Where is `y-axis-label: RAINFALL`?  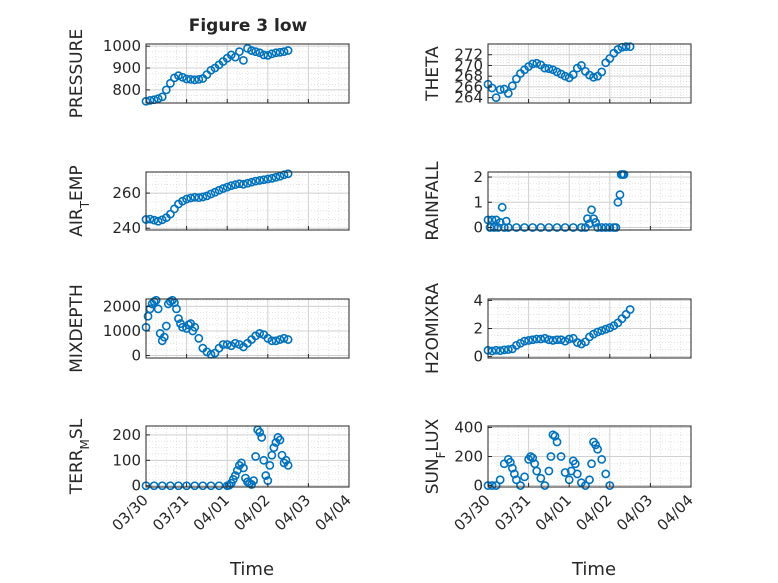 y-axis-label: RAINFALL is located at coordinates (433, 201).